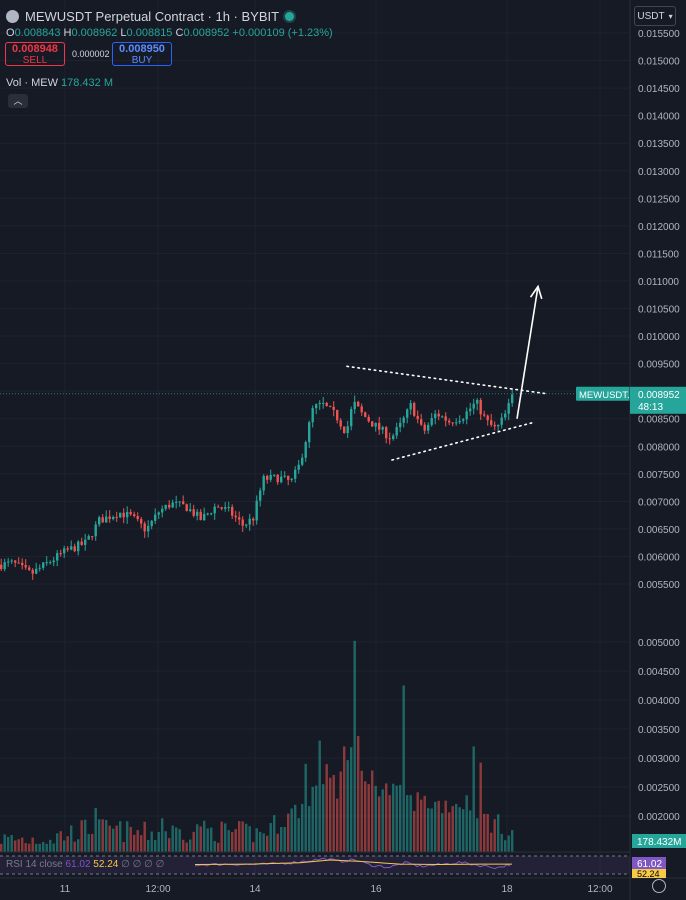 The width and height of the screenshot is (686, 900). I want to click on rsi-legend: RSI 14 close 61.02 52.24 ∅ ∅ ∅ ∅, so click(85, 864).